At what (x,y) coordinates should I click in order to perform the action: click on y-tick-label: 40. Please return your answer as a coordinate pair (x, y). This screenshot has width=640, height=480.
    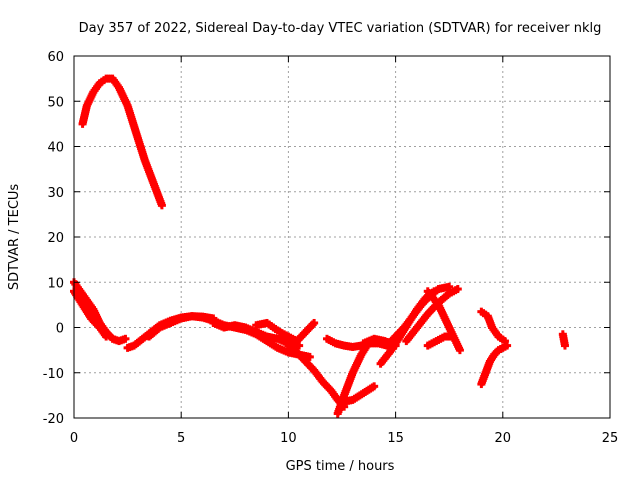
    Looking at the image, I should click on (55, 148).